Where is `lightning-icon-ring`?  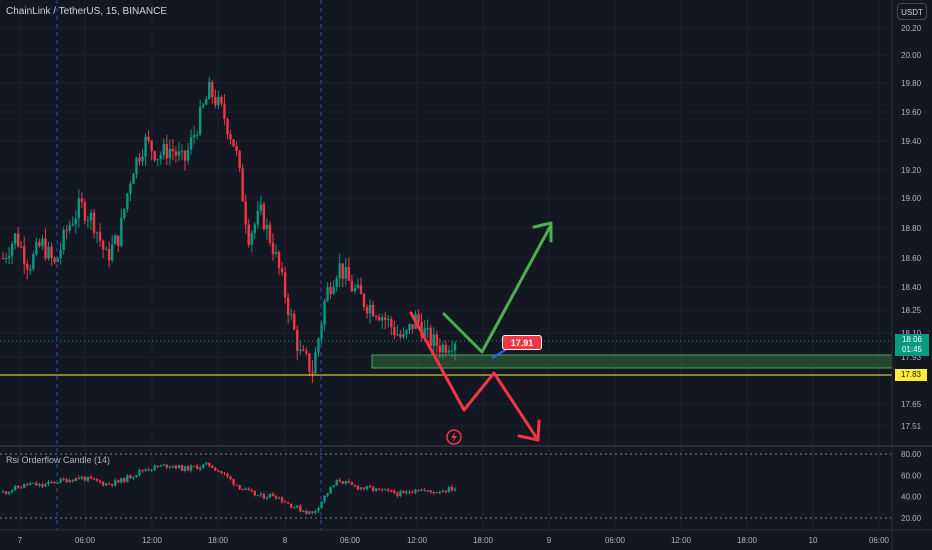
lightning-icon-ring is located at coordinates (454, 437).